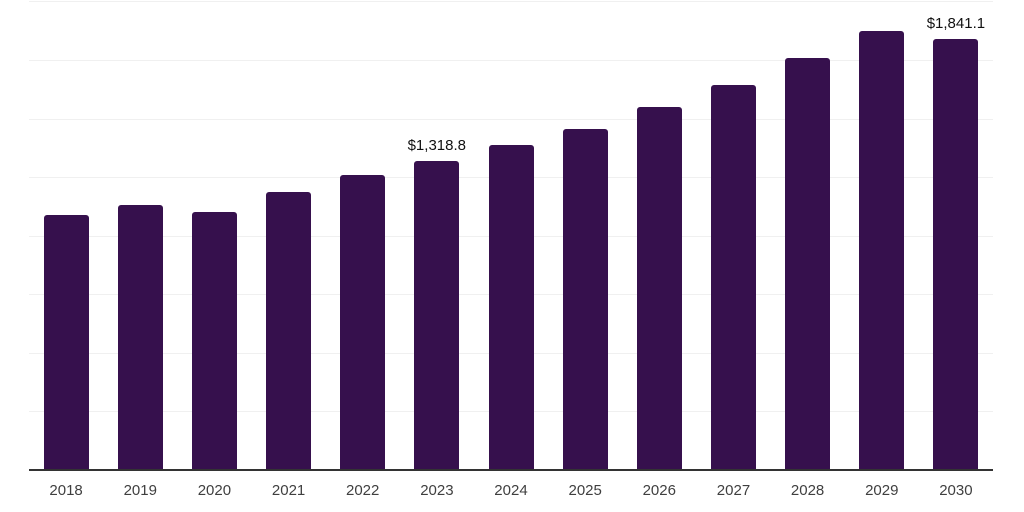 The image size is (1024, 512). Describe the element at coordinates (808, 264) in the screenshot. I see `bar-2028` at that location.